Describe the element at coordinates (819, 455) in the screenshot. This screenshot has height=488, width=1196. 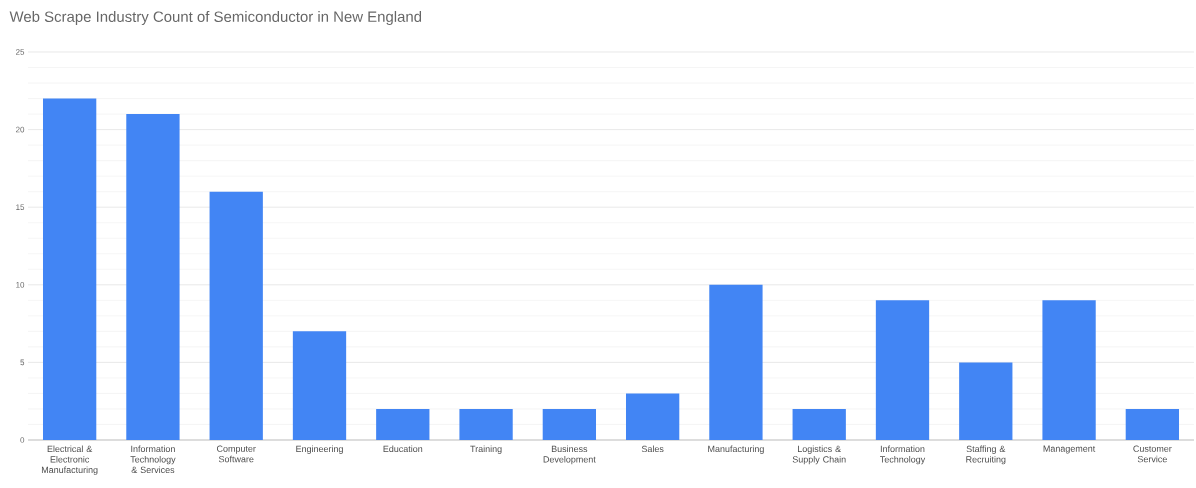
I see `x-tick-label: Logistics & Supply Chain` at that location.